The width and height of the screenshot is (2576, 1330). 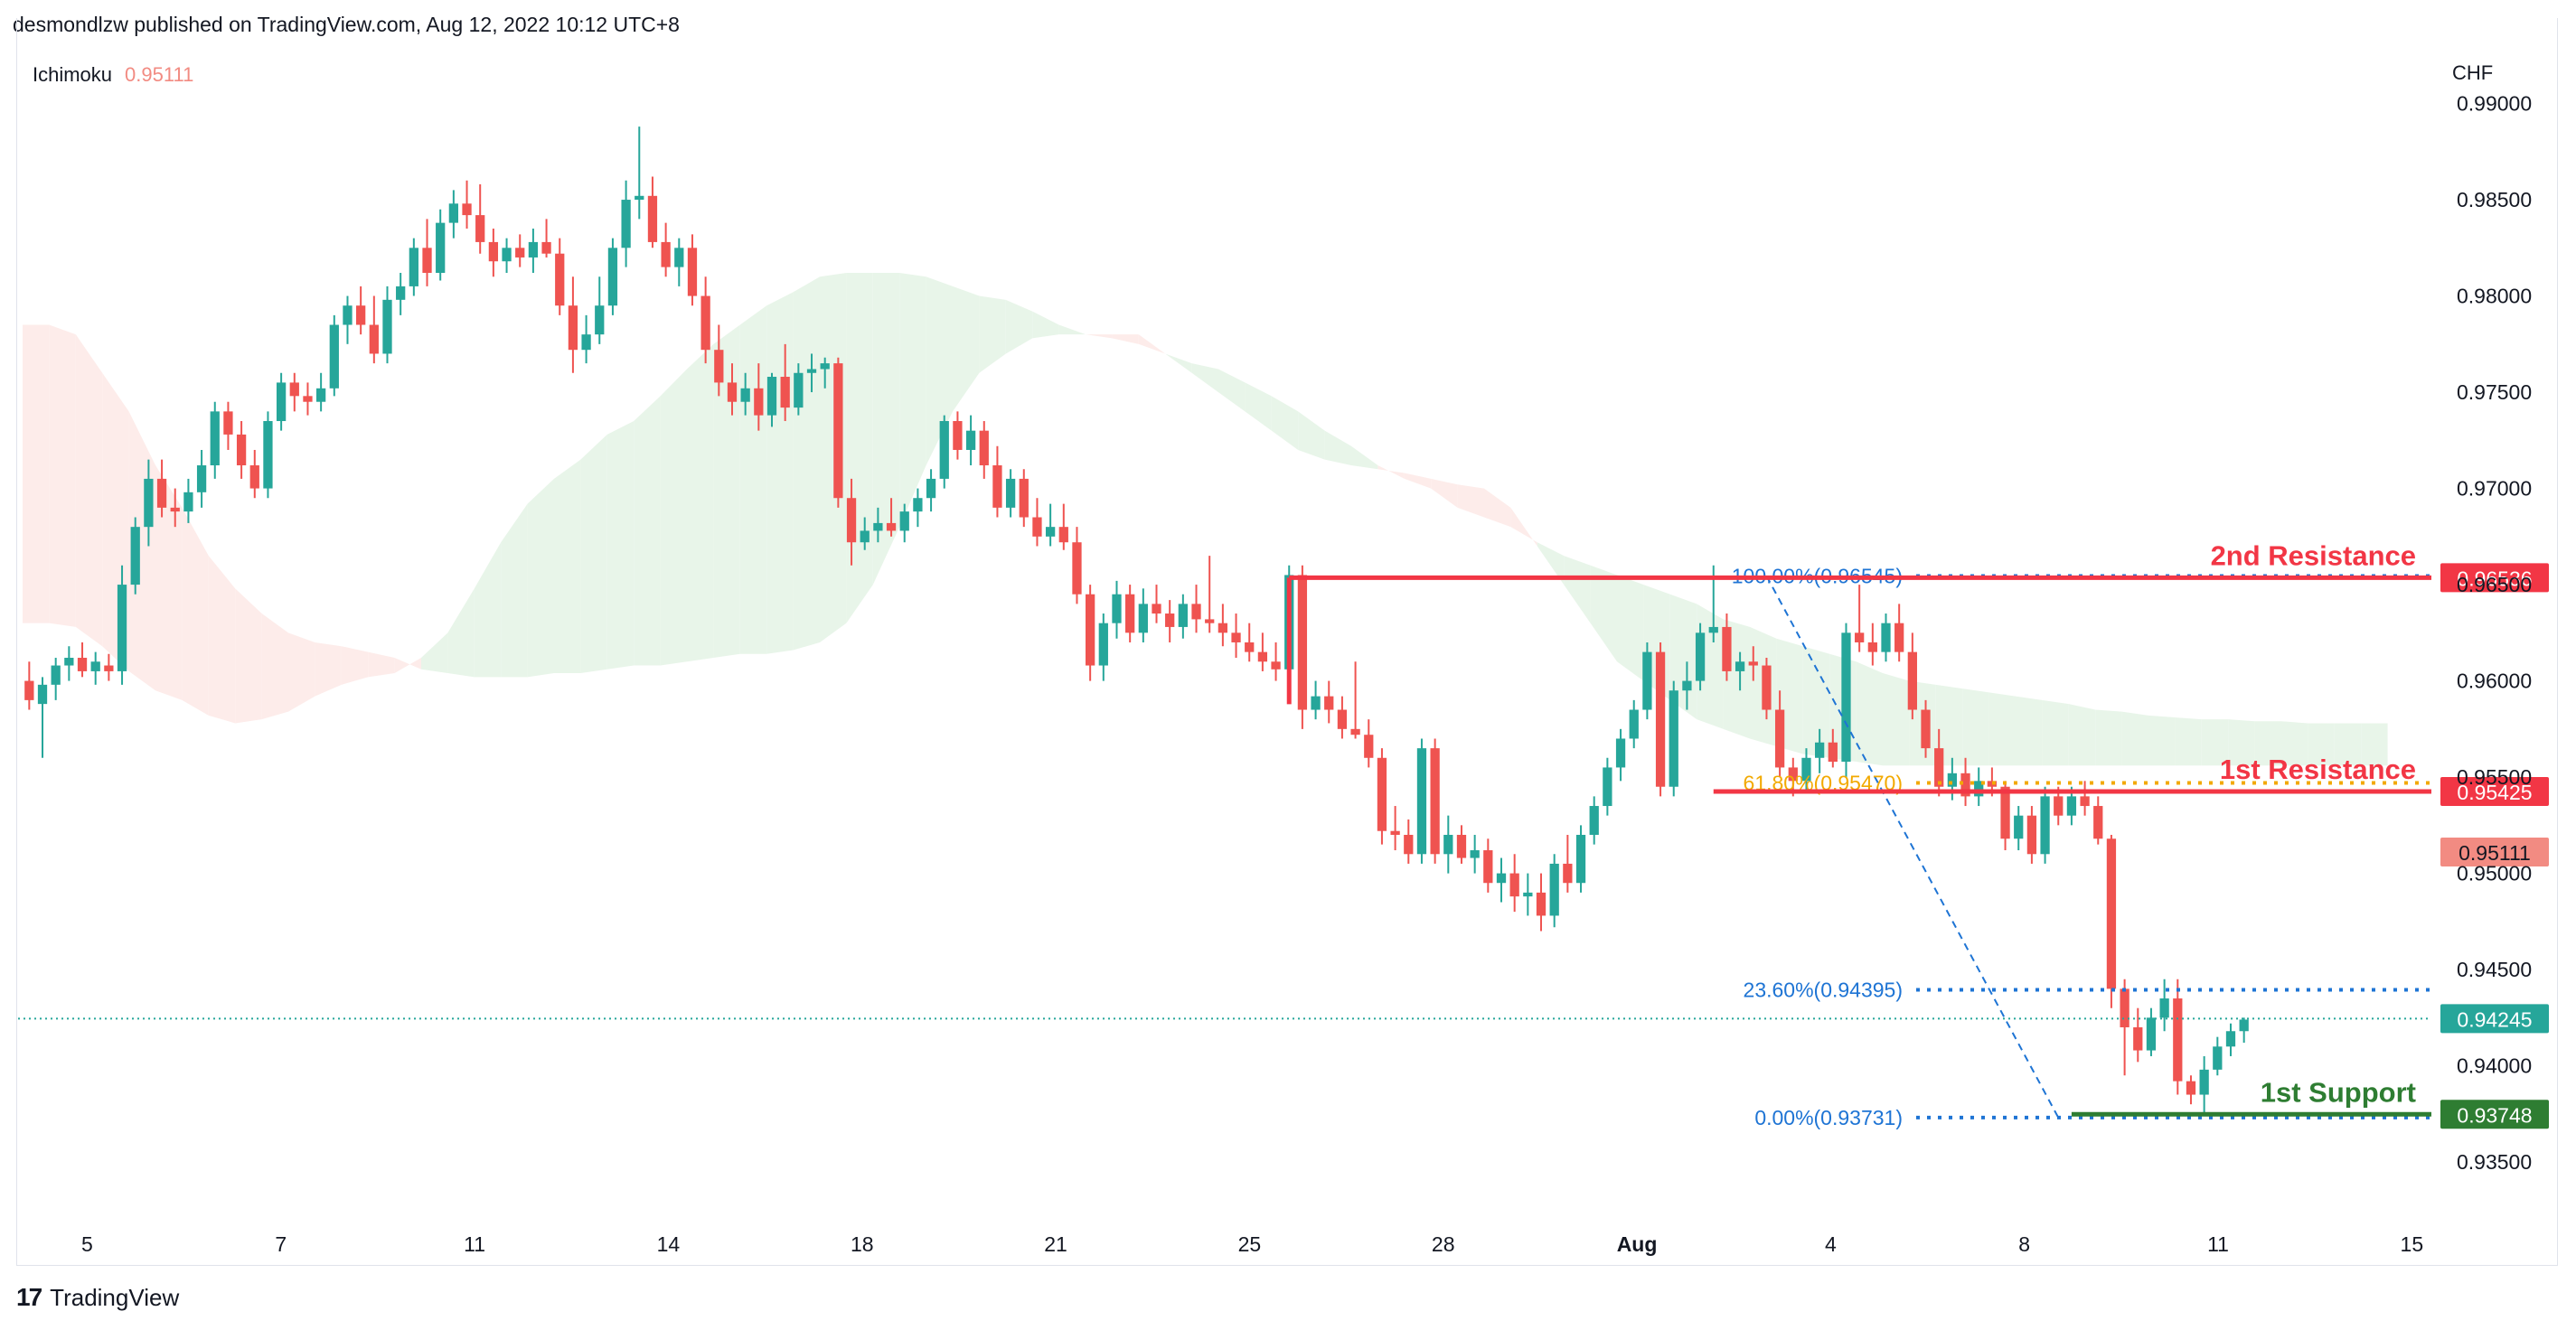 I want to click on y-tick-label: 0.96500, so click(x=2494, y=584).